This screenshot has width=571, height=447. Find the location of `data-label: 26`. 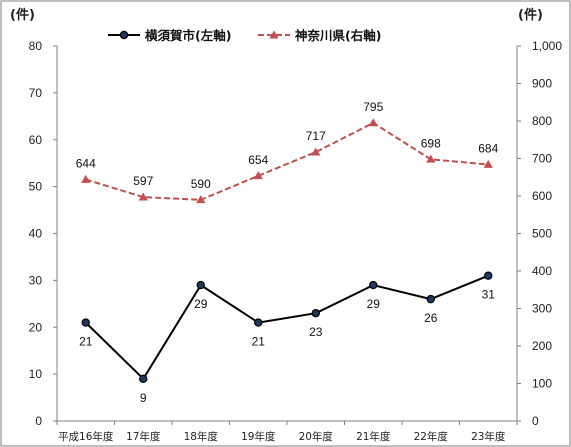

data-label: 26 is located at coordinates (431, 318).